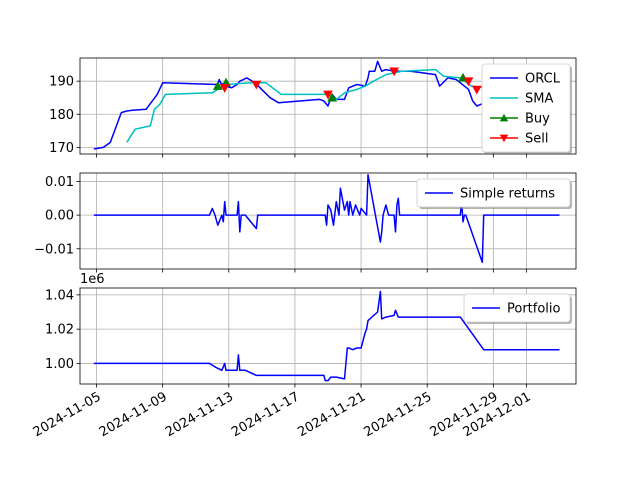 The width and height of the screenshot is (640, 480). Describe the element at coordinates (539, 99) in the screenshot. I see `legend-label: SMA` at that location.